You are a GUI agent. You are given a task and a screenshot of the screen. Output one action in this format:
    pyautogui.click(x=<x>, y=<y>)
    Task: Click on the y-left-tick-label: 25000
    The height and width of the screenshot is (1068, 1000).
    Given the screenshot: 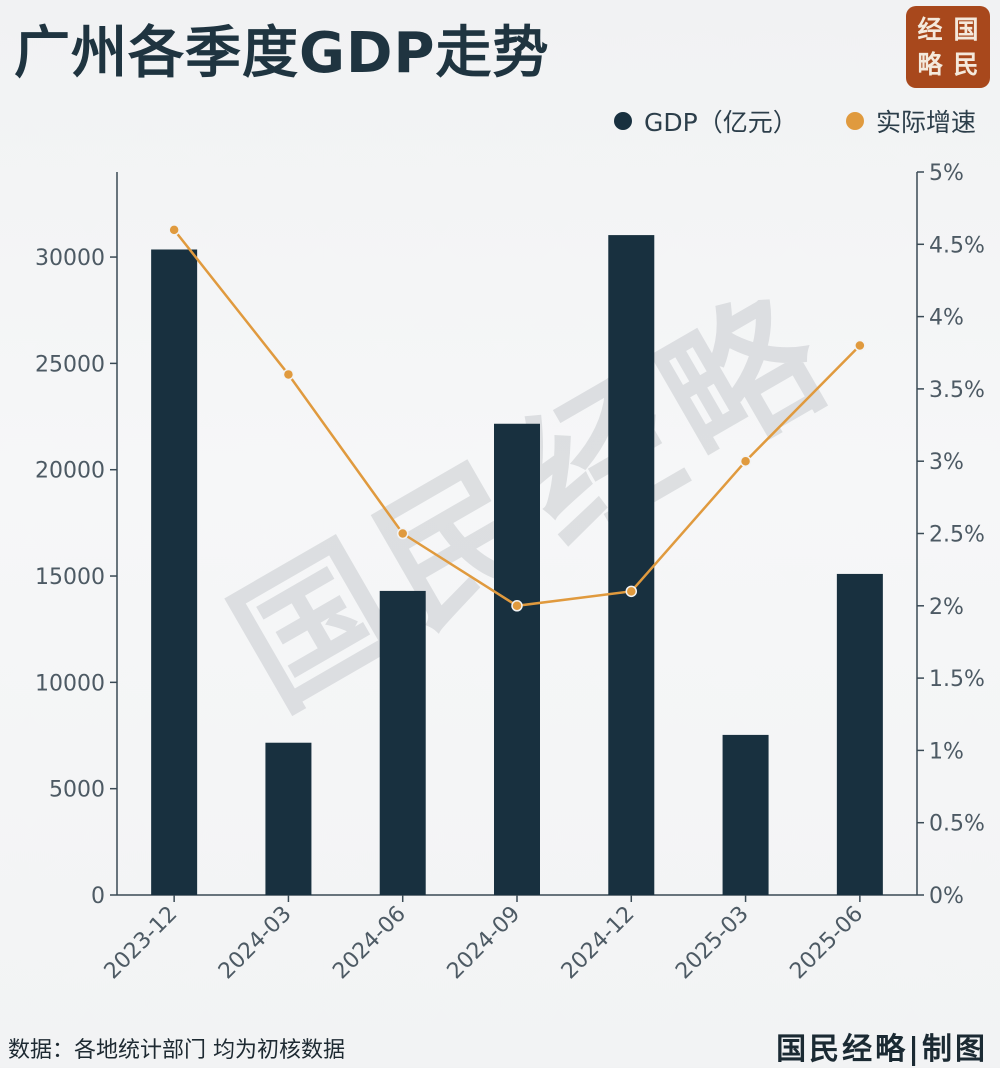 What is the action you would take?
    pyautogui.click(x=70, y=364)
    